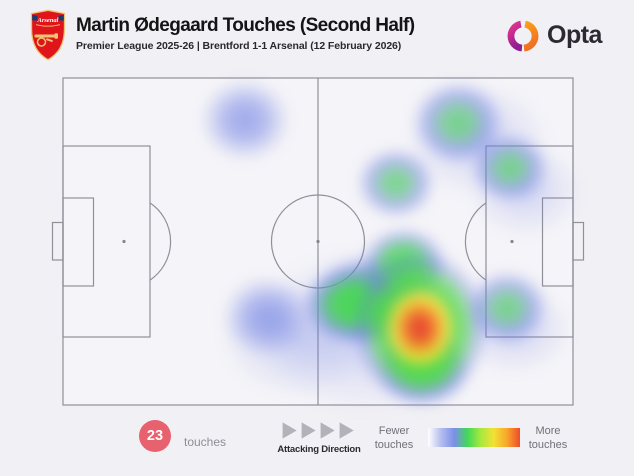  What do you see at coordinates (394, 438) in the screenshot?
I see `legend-fewer-touches-label: Fewer touches` at bounding box center [394, 438].